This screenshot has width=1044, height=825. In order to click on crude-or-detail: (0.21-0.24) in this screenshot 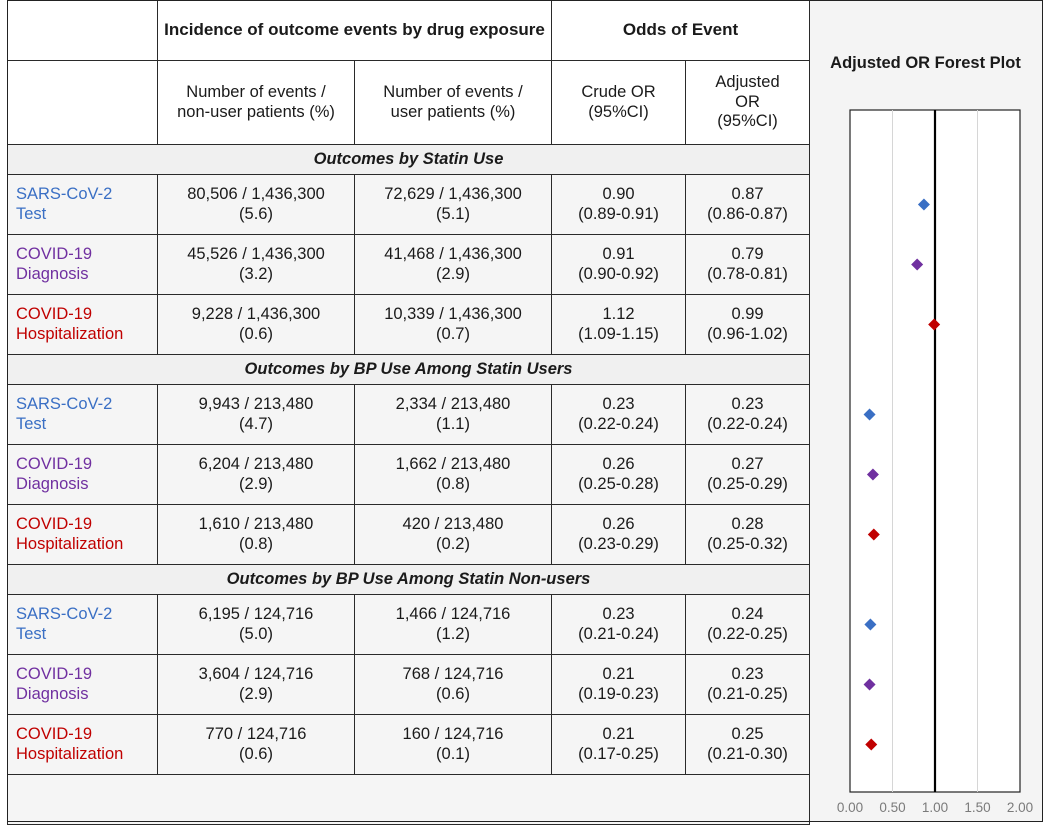, I will do `click(618, 633)`.